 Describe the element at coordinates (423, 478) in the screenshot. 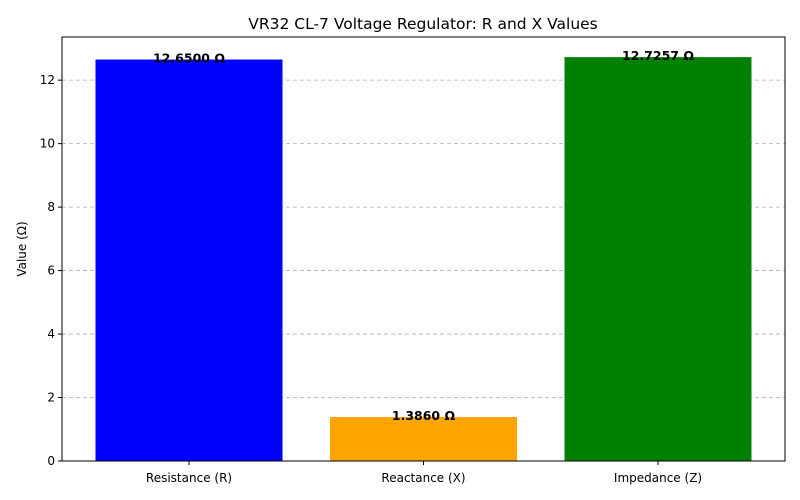

I see `x-tick-label: Reactance (X)` at that location.